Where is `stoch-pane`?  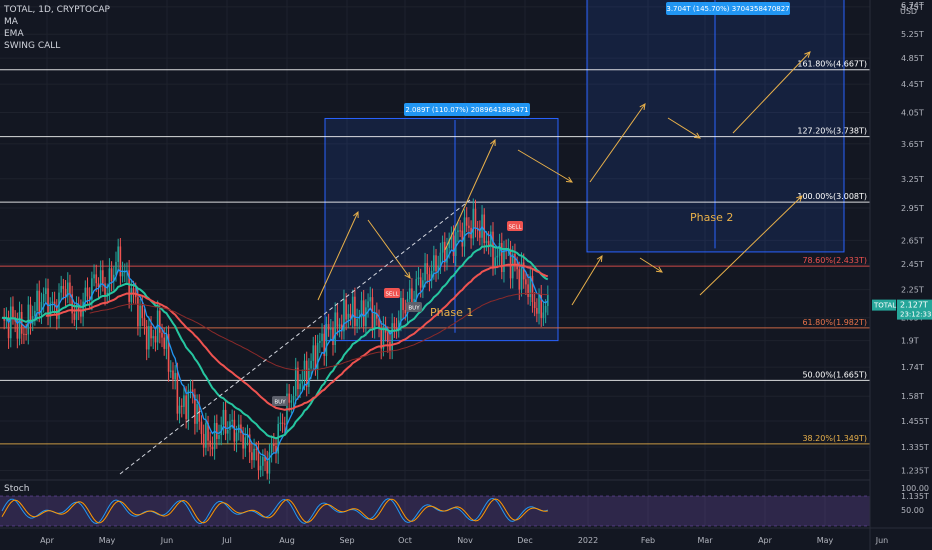 stoch-pane is located at coordinates (466, 503).